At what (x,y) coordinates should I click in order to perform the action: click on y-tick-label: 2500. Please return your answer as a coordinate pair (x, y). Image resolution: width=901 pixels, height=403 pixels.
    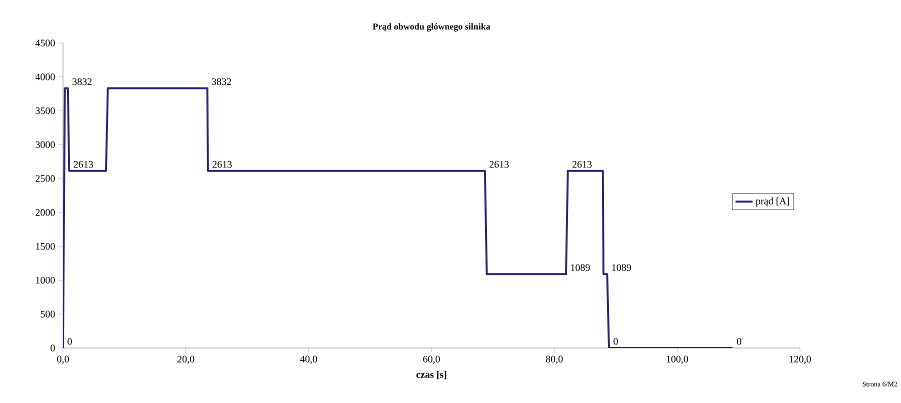
    Looking at the image, I should click on (45, 178).